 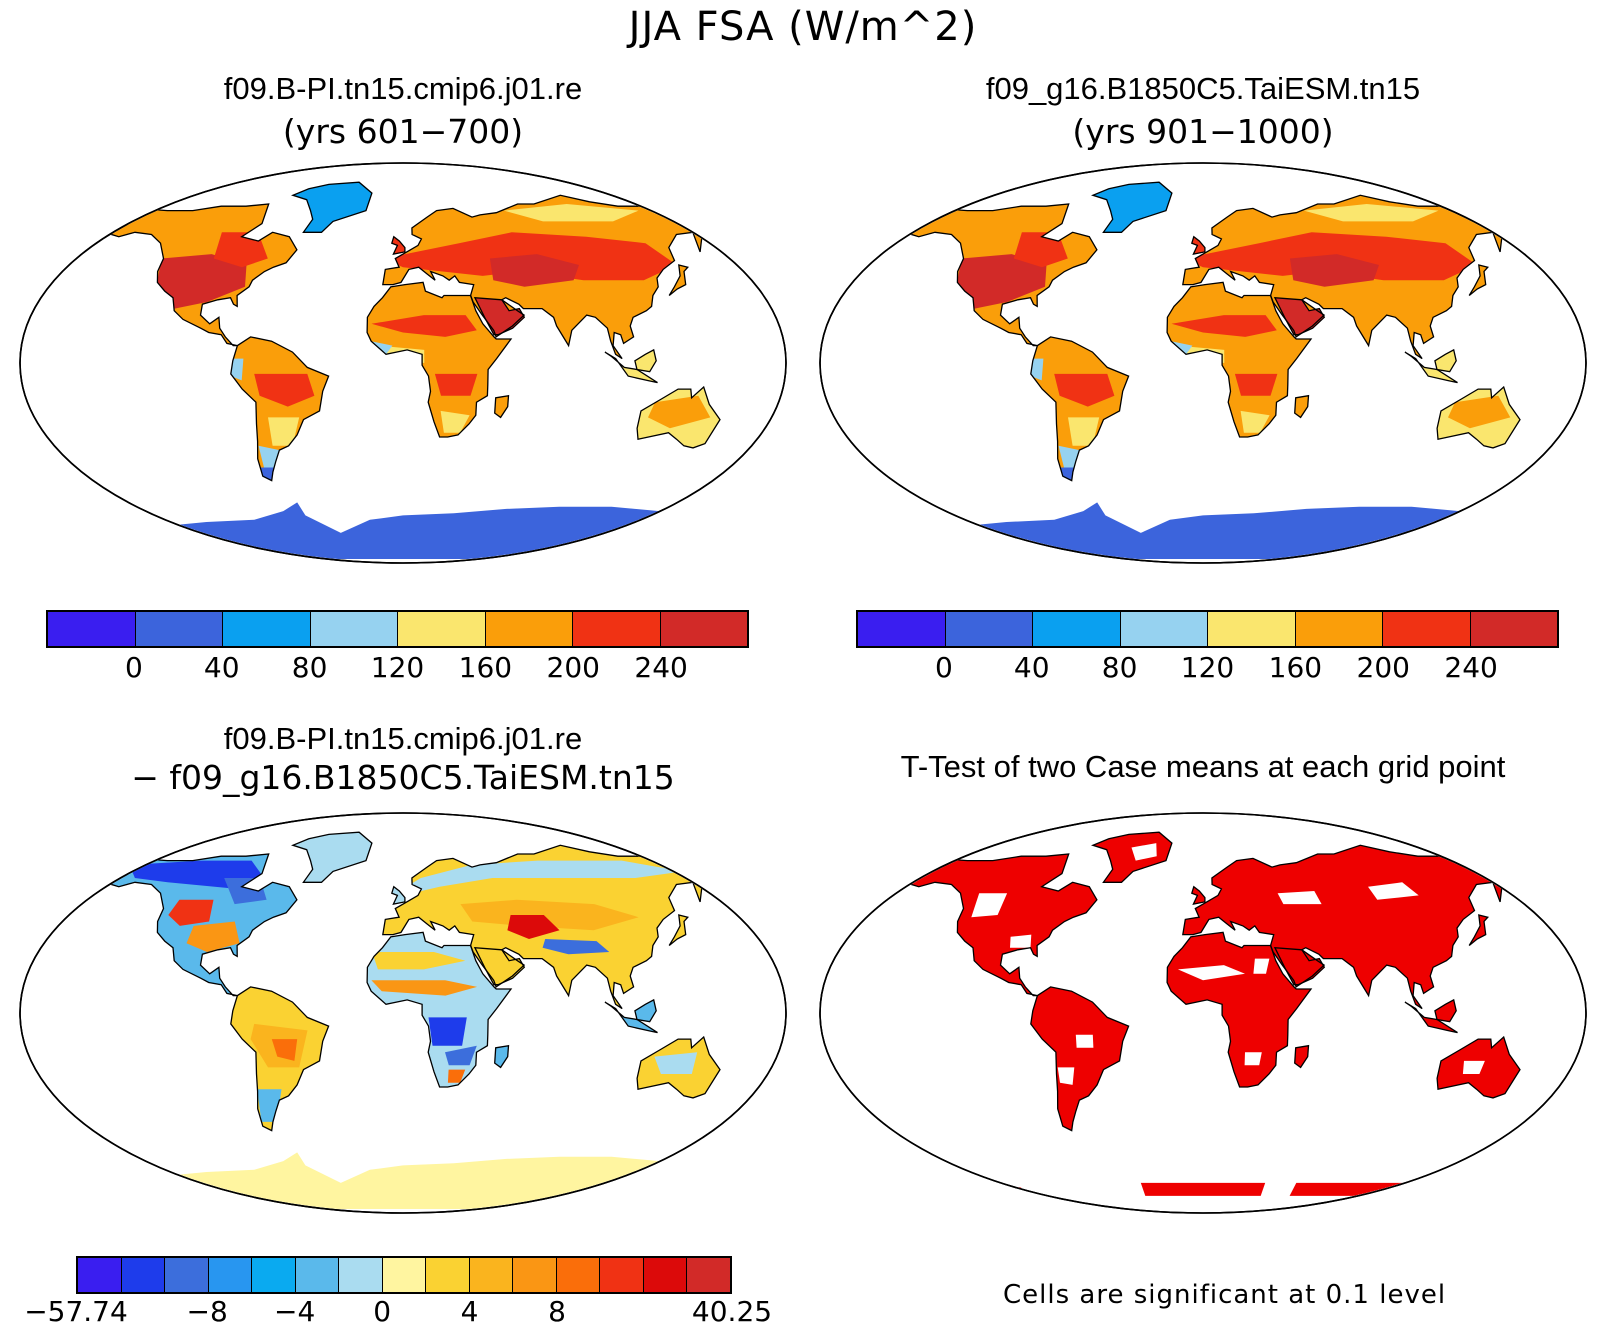 What do you see at coordinates (499, 966) in the screenshot?
I see `land-arabia` at bounding box center [499, 966].